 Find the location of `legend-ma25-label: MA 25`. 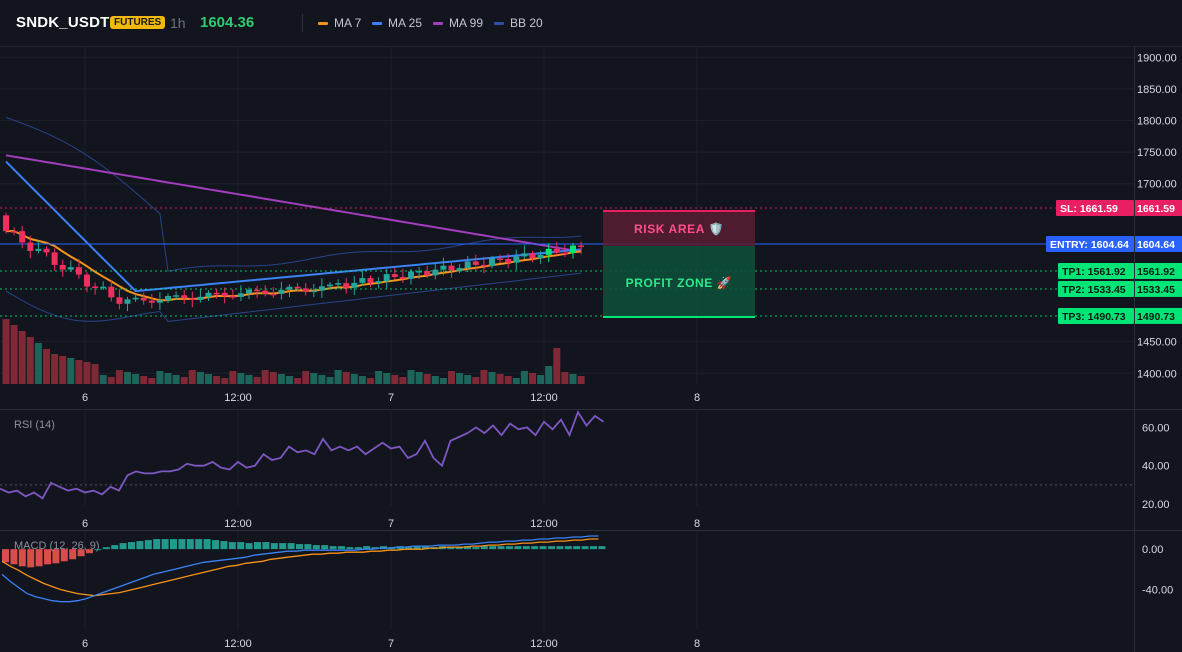

legend-ma25-label: MA 25 is located at coordinates (405, 23).